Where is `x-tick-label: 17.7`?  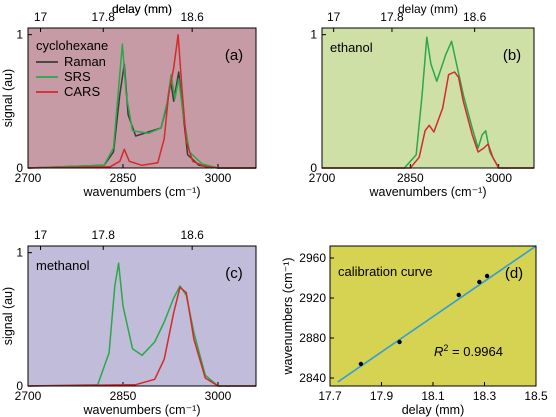
x-tick-label: 17.7 is located at coordinates (330, 396).